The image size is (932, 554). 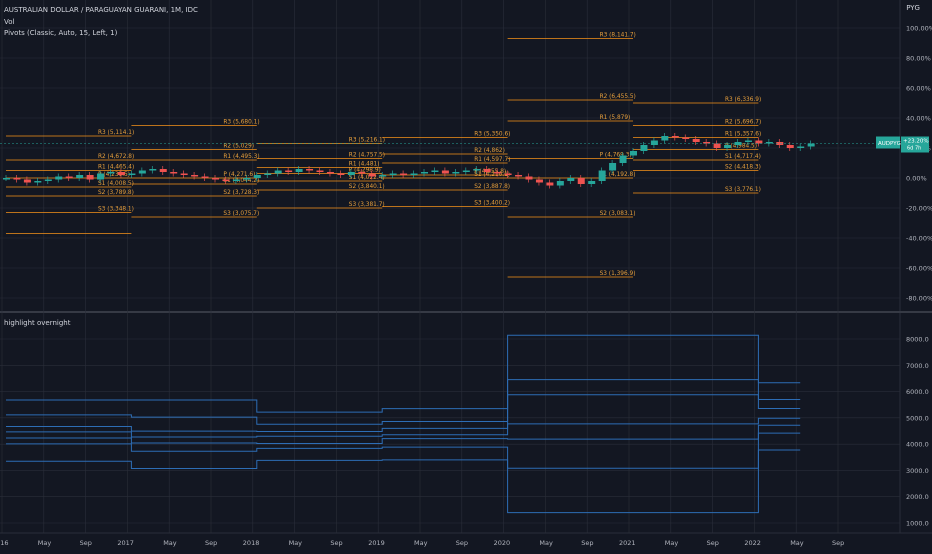 What do you see at coordinates (492, 160) in the screenshot?
I see `pivot-label: R1 (4,597.7)` at bounding box center [492, 160].